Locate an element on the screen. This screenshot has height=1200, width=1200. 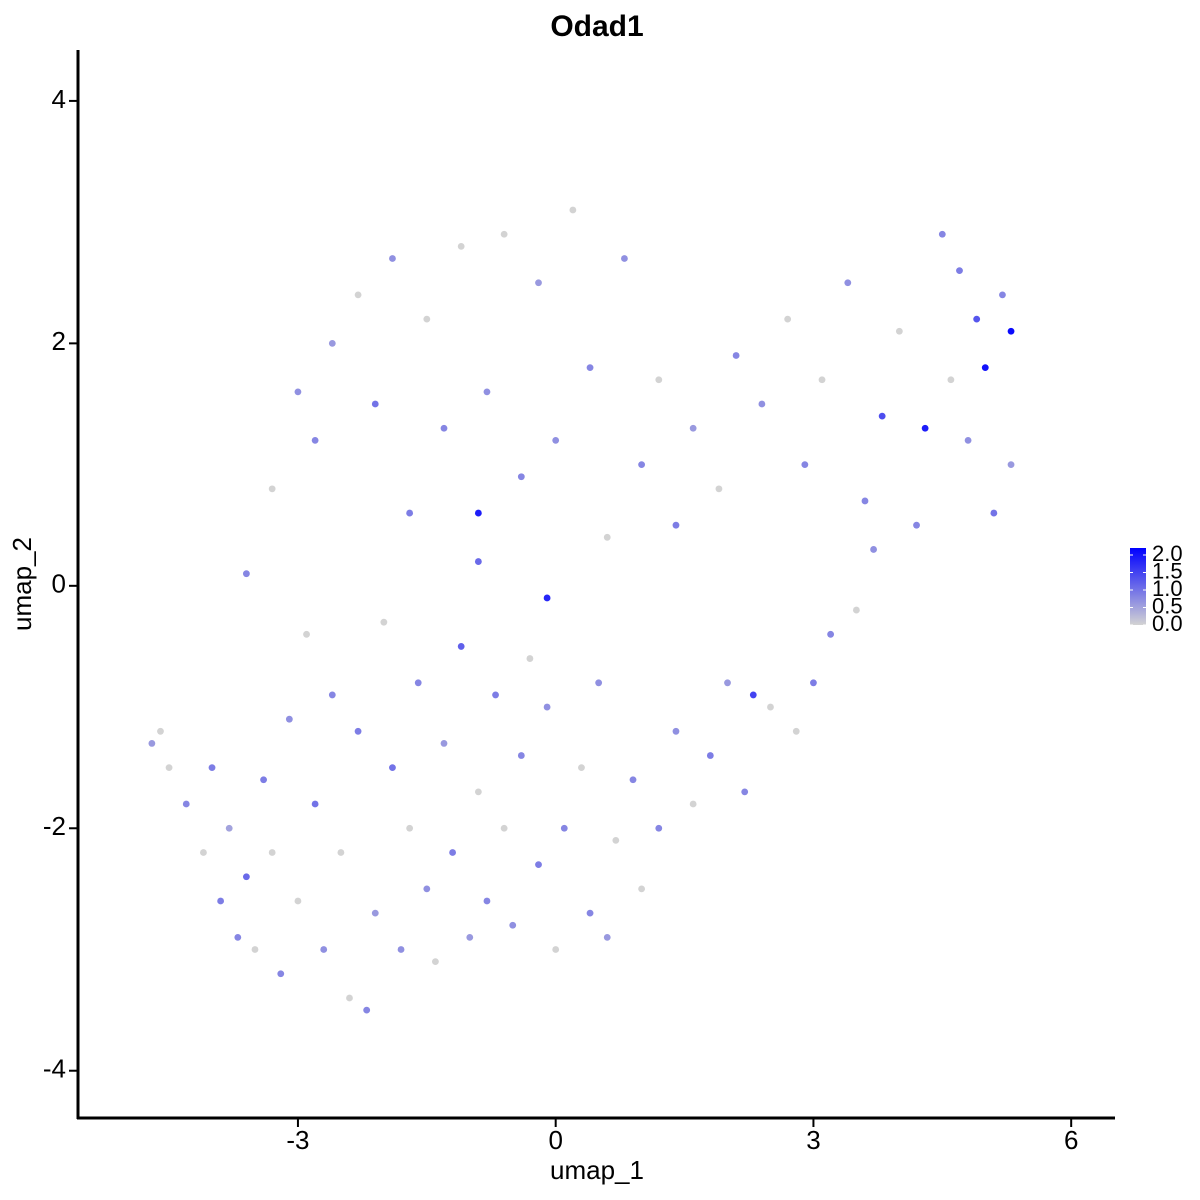
y-tick-label: -2 is located at coordinates (54, 826).